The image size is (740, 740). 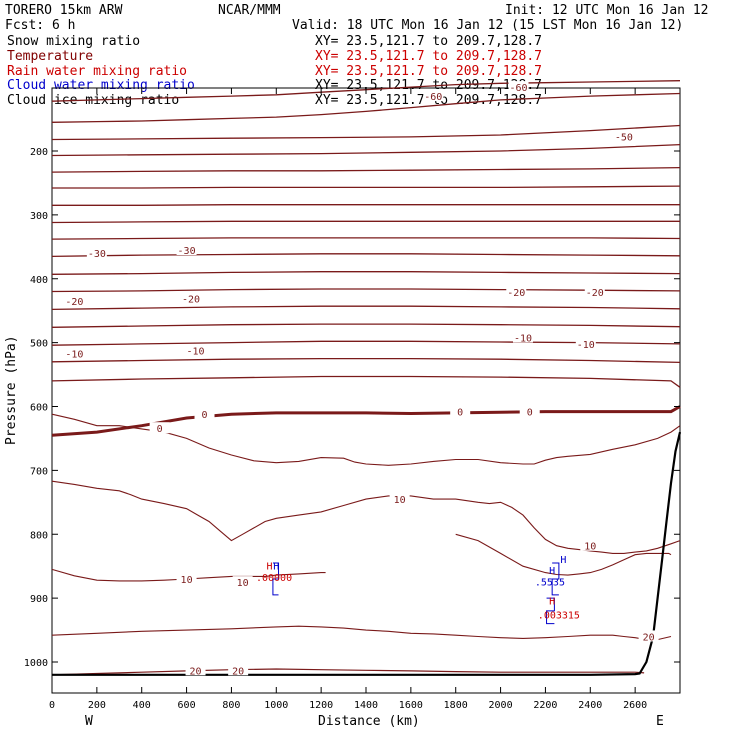 What do you see at coordinates (321, 705) in the screenshot?
I see `x-tick-label: 1200` at bounding box center [321, 705].